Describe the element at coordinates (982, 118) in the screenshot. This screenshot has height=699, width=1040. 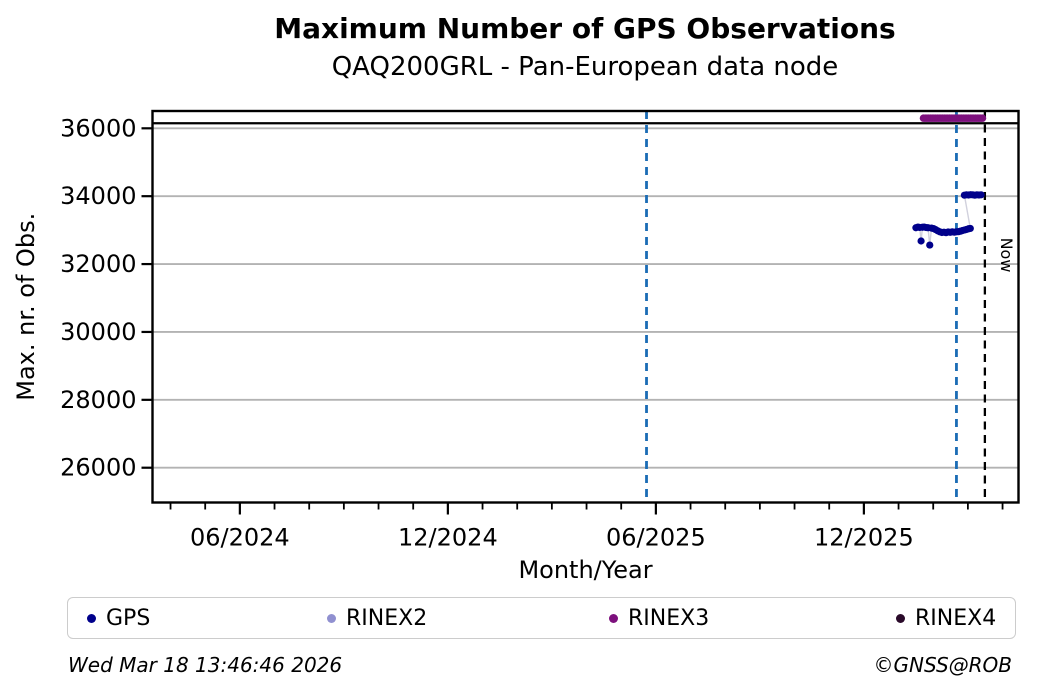
I see `rinex3-point` at that location.